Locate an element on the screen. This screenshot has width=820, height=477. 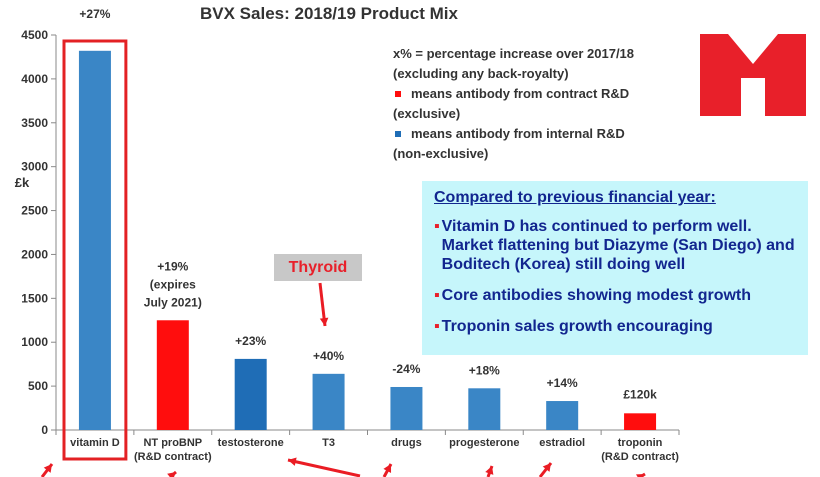
x-tick-label: vitamin D is located at coordinates (95, 443).